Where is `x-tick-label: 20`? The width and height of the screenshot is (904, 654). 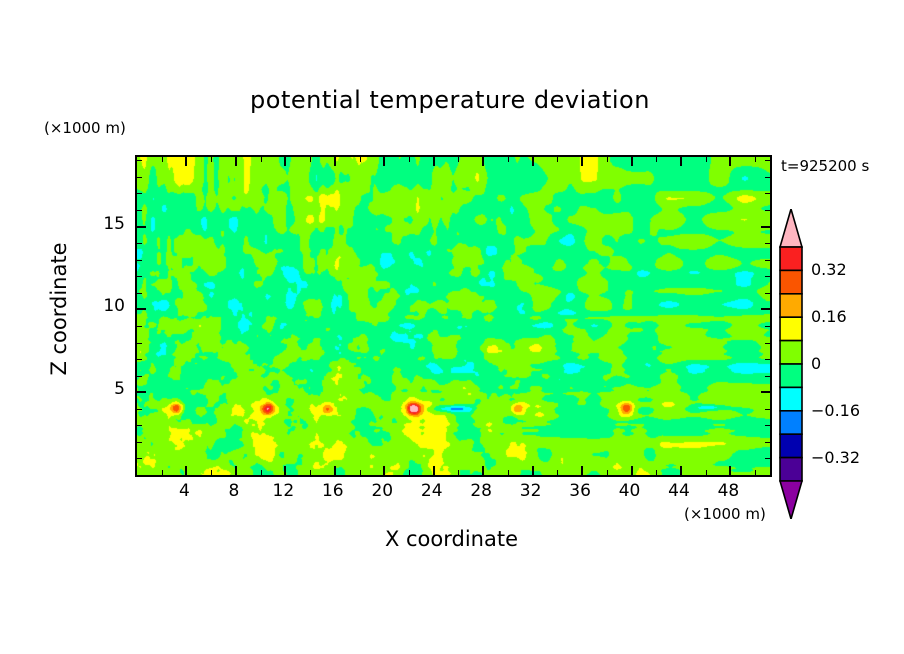 x-tick-label: 20 is located at coordinates (382, 491).